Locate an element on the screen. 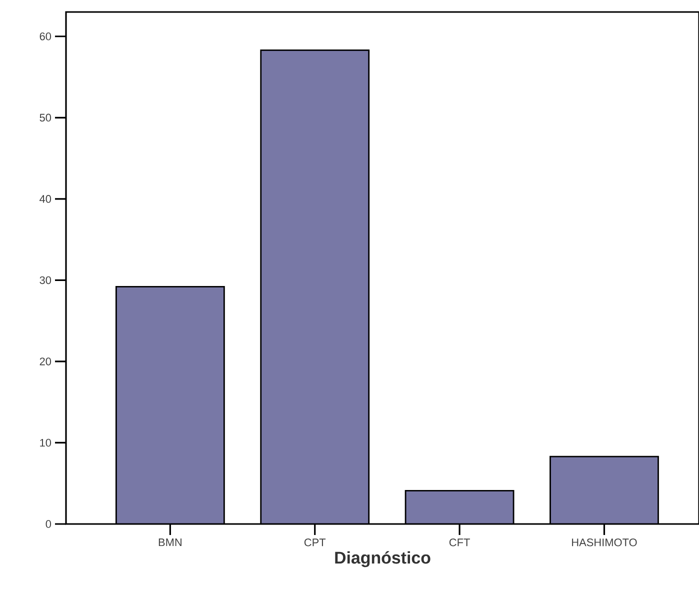 The width and height of the screenshot is (699, 612). x-tick-label: BMN is located at coordinates (170, 542).